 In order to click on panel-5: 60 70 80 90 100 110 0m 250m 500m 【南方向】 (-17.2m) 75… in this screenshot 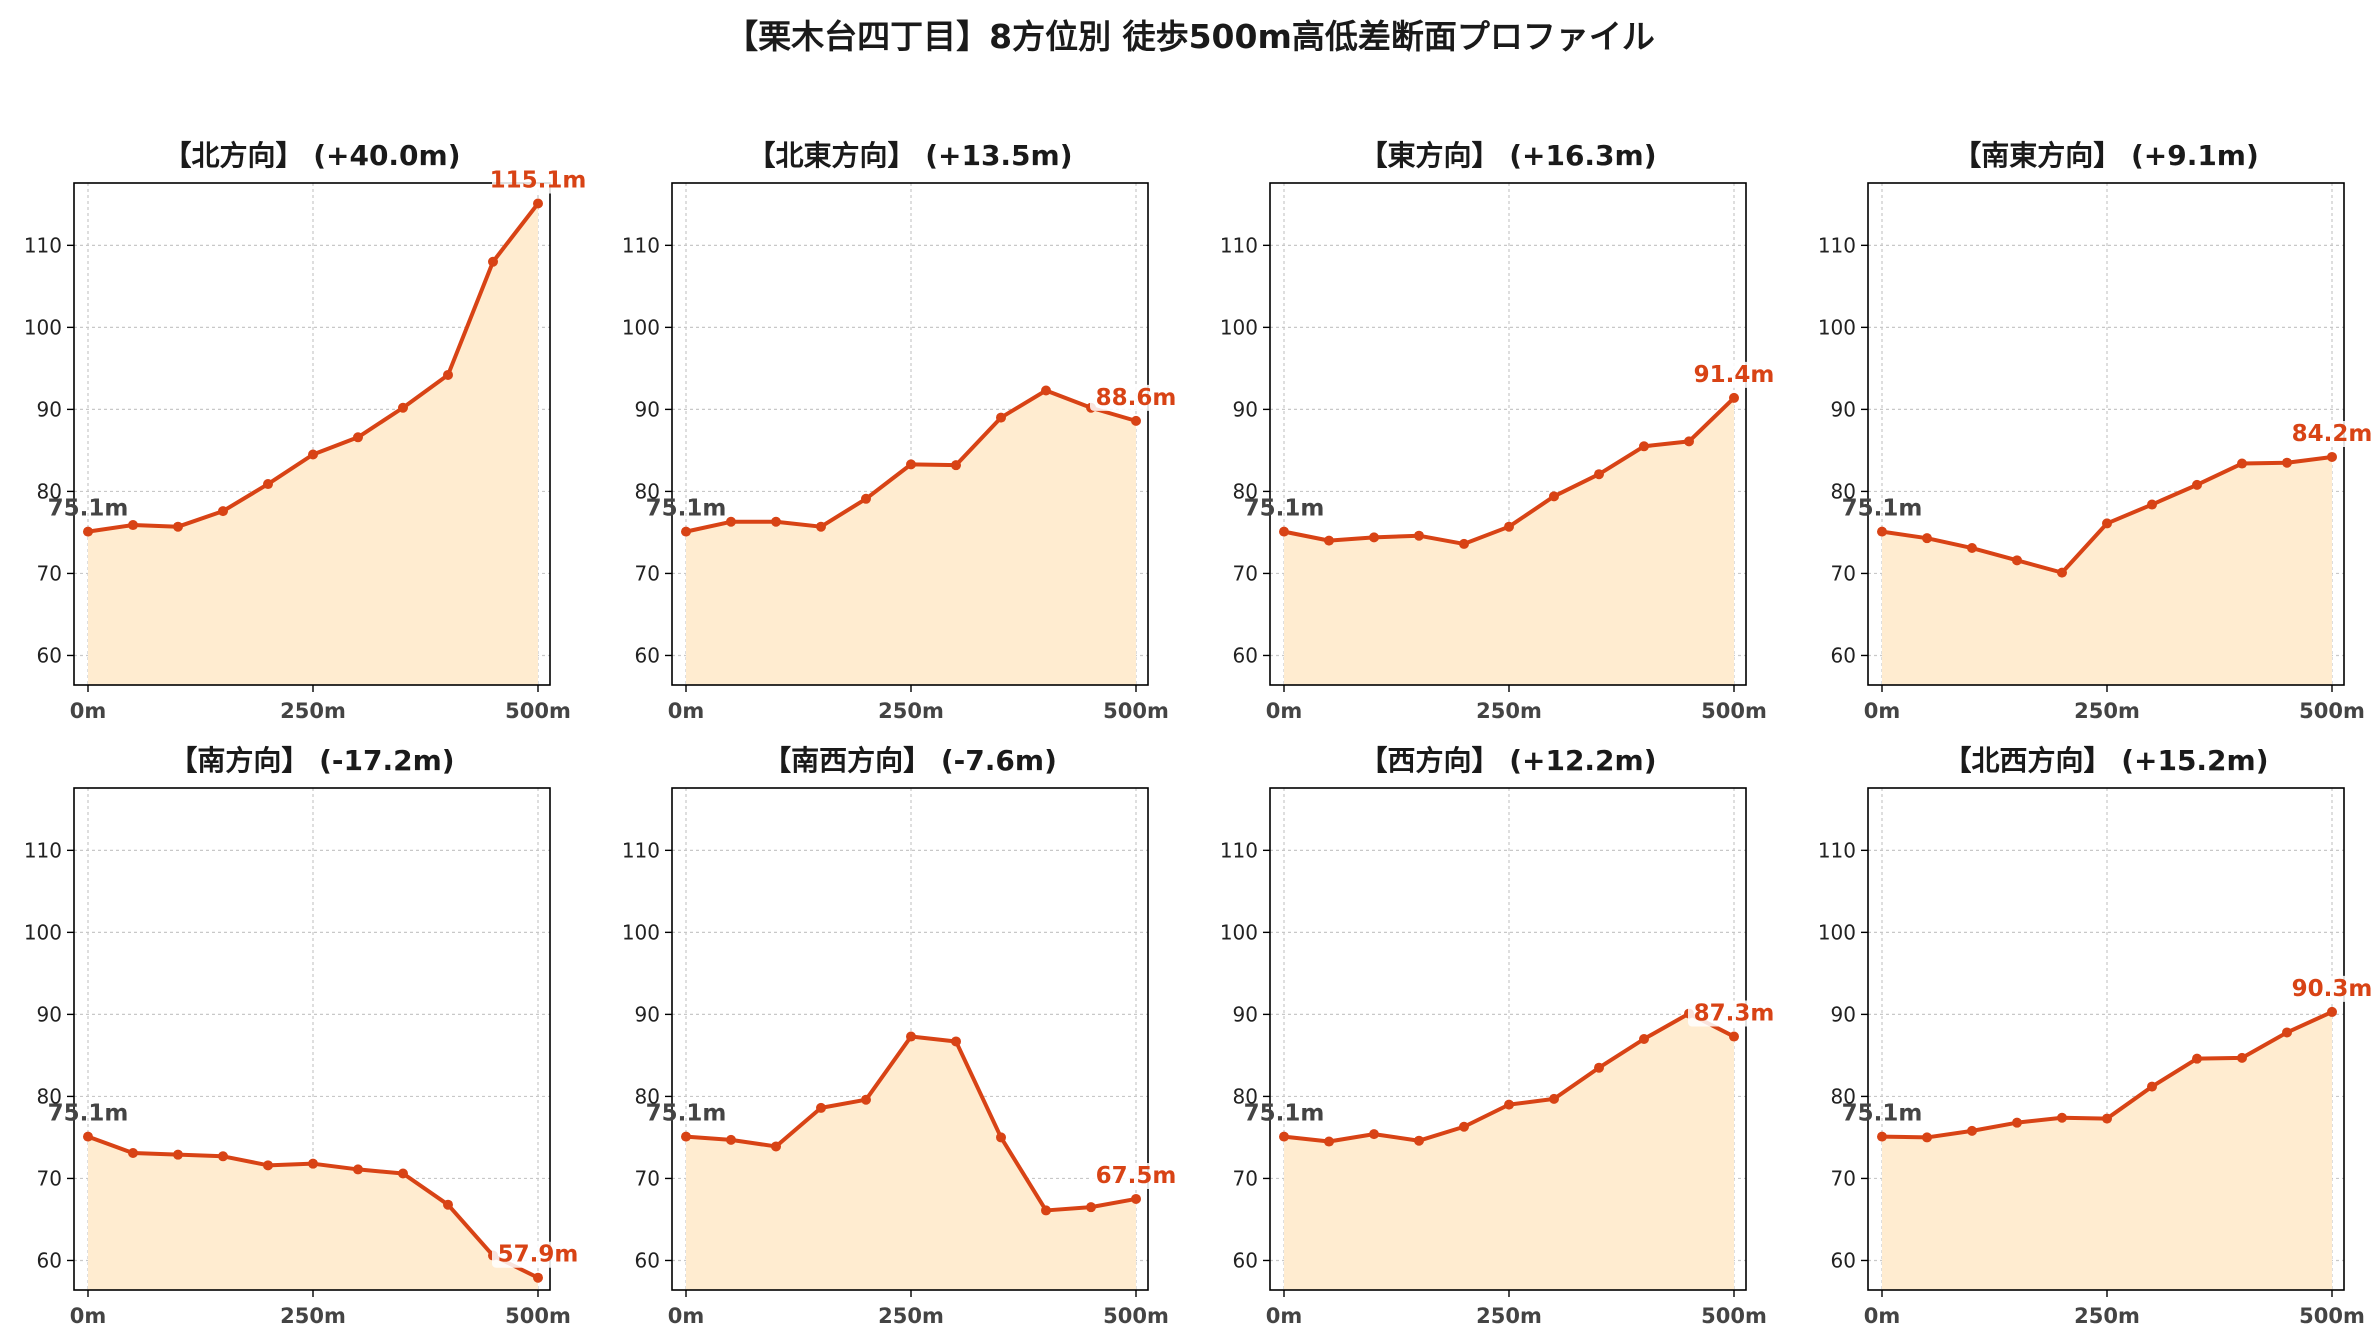, I will do `click(304, 1036)`.